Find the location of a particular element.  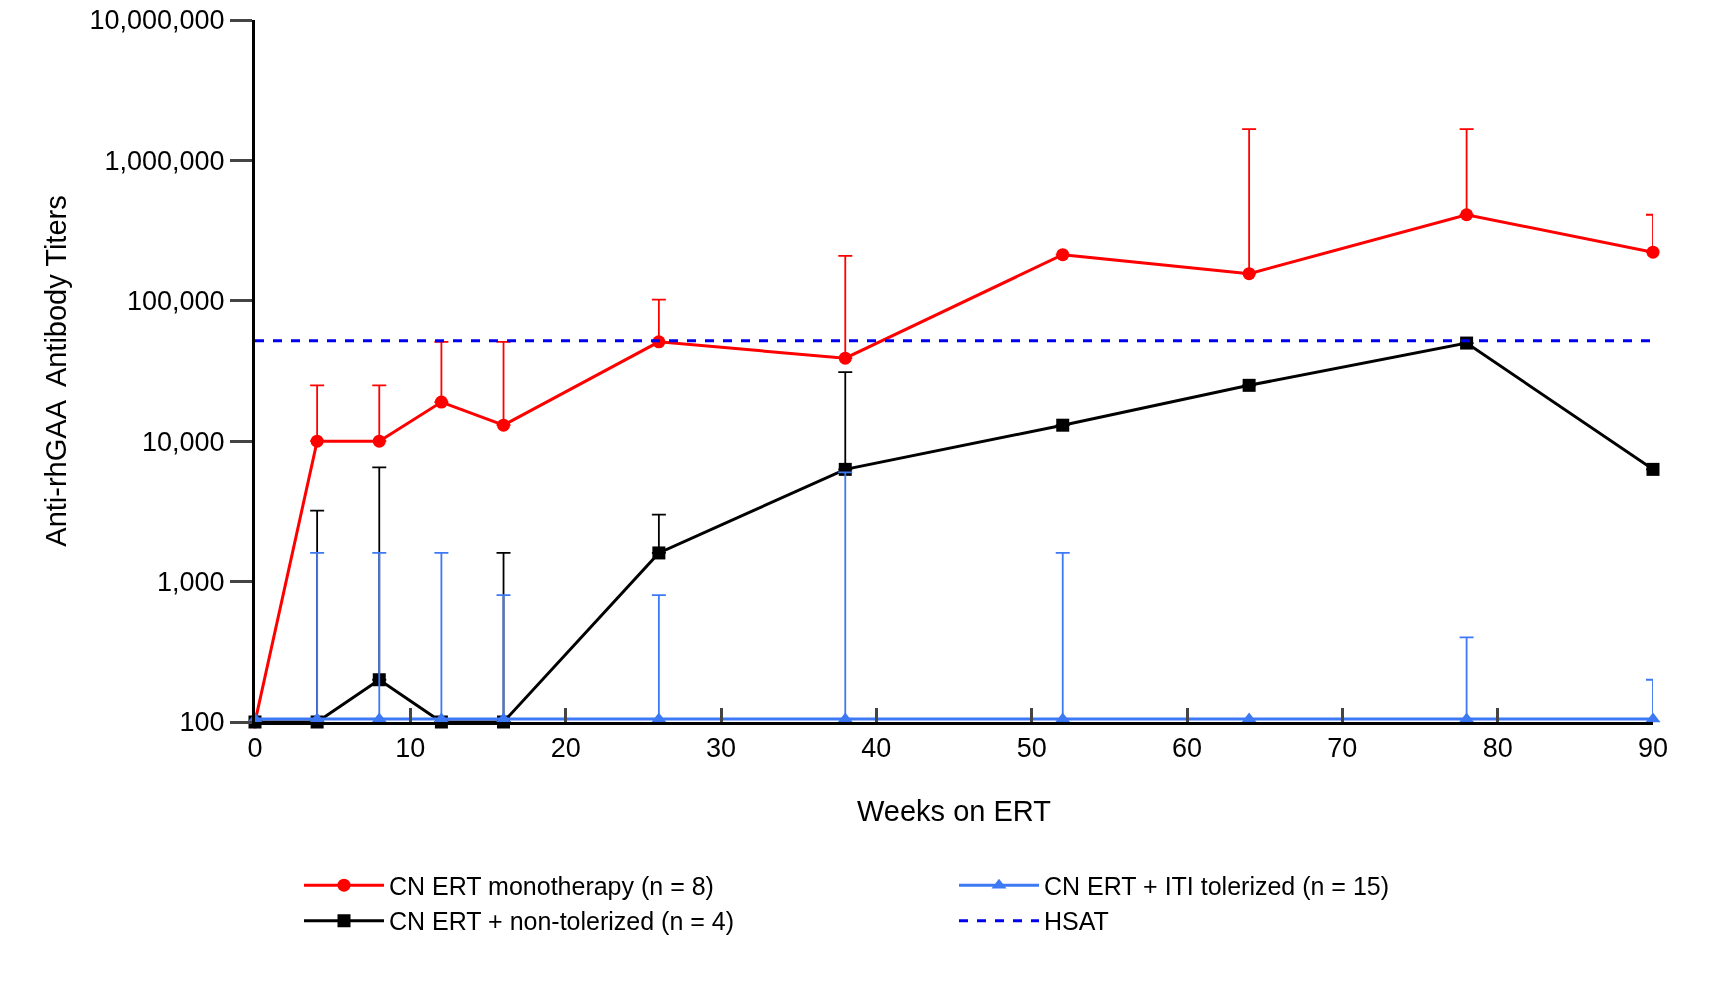

x-tick-label: 80 is located at coordinates (1497, 748).